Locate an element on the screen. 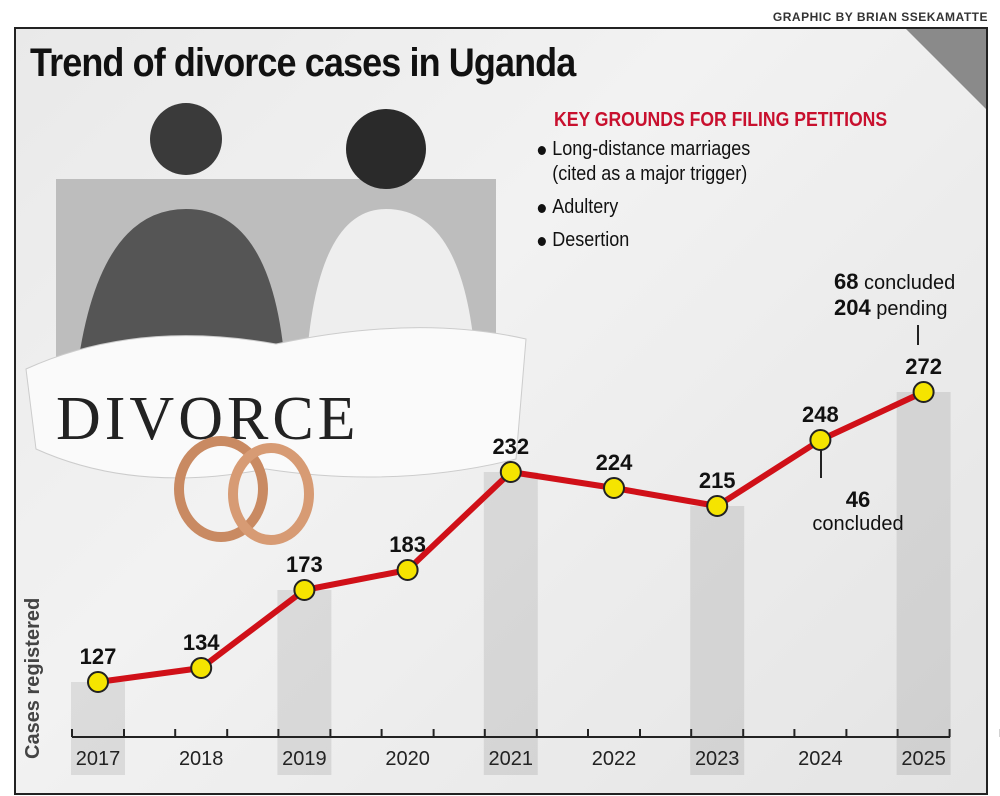  data-label: 232 is located at coordinates (510, 446).